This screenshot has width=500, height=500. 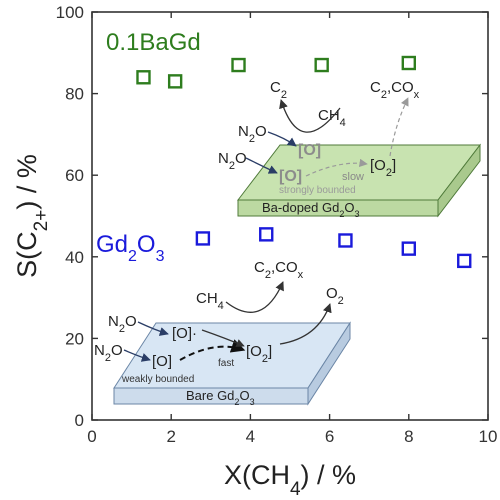 What do you see at coordinates (335, 296) in the screenshot?
I see `bare-o2-gas: O2` at bounding box center [335, 296].